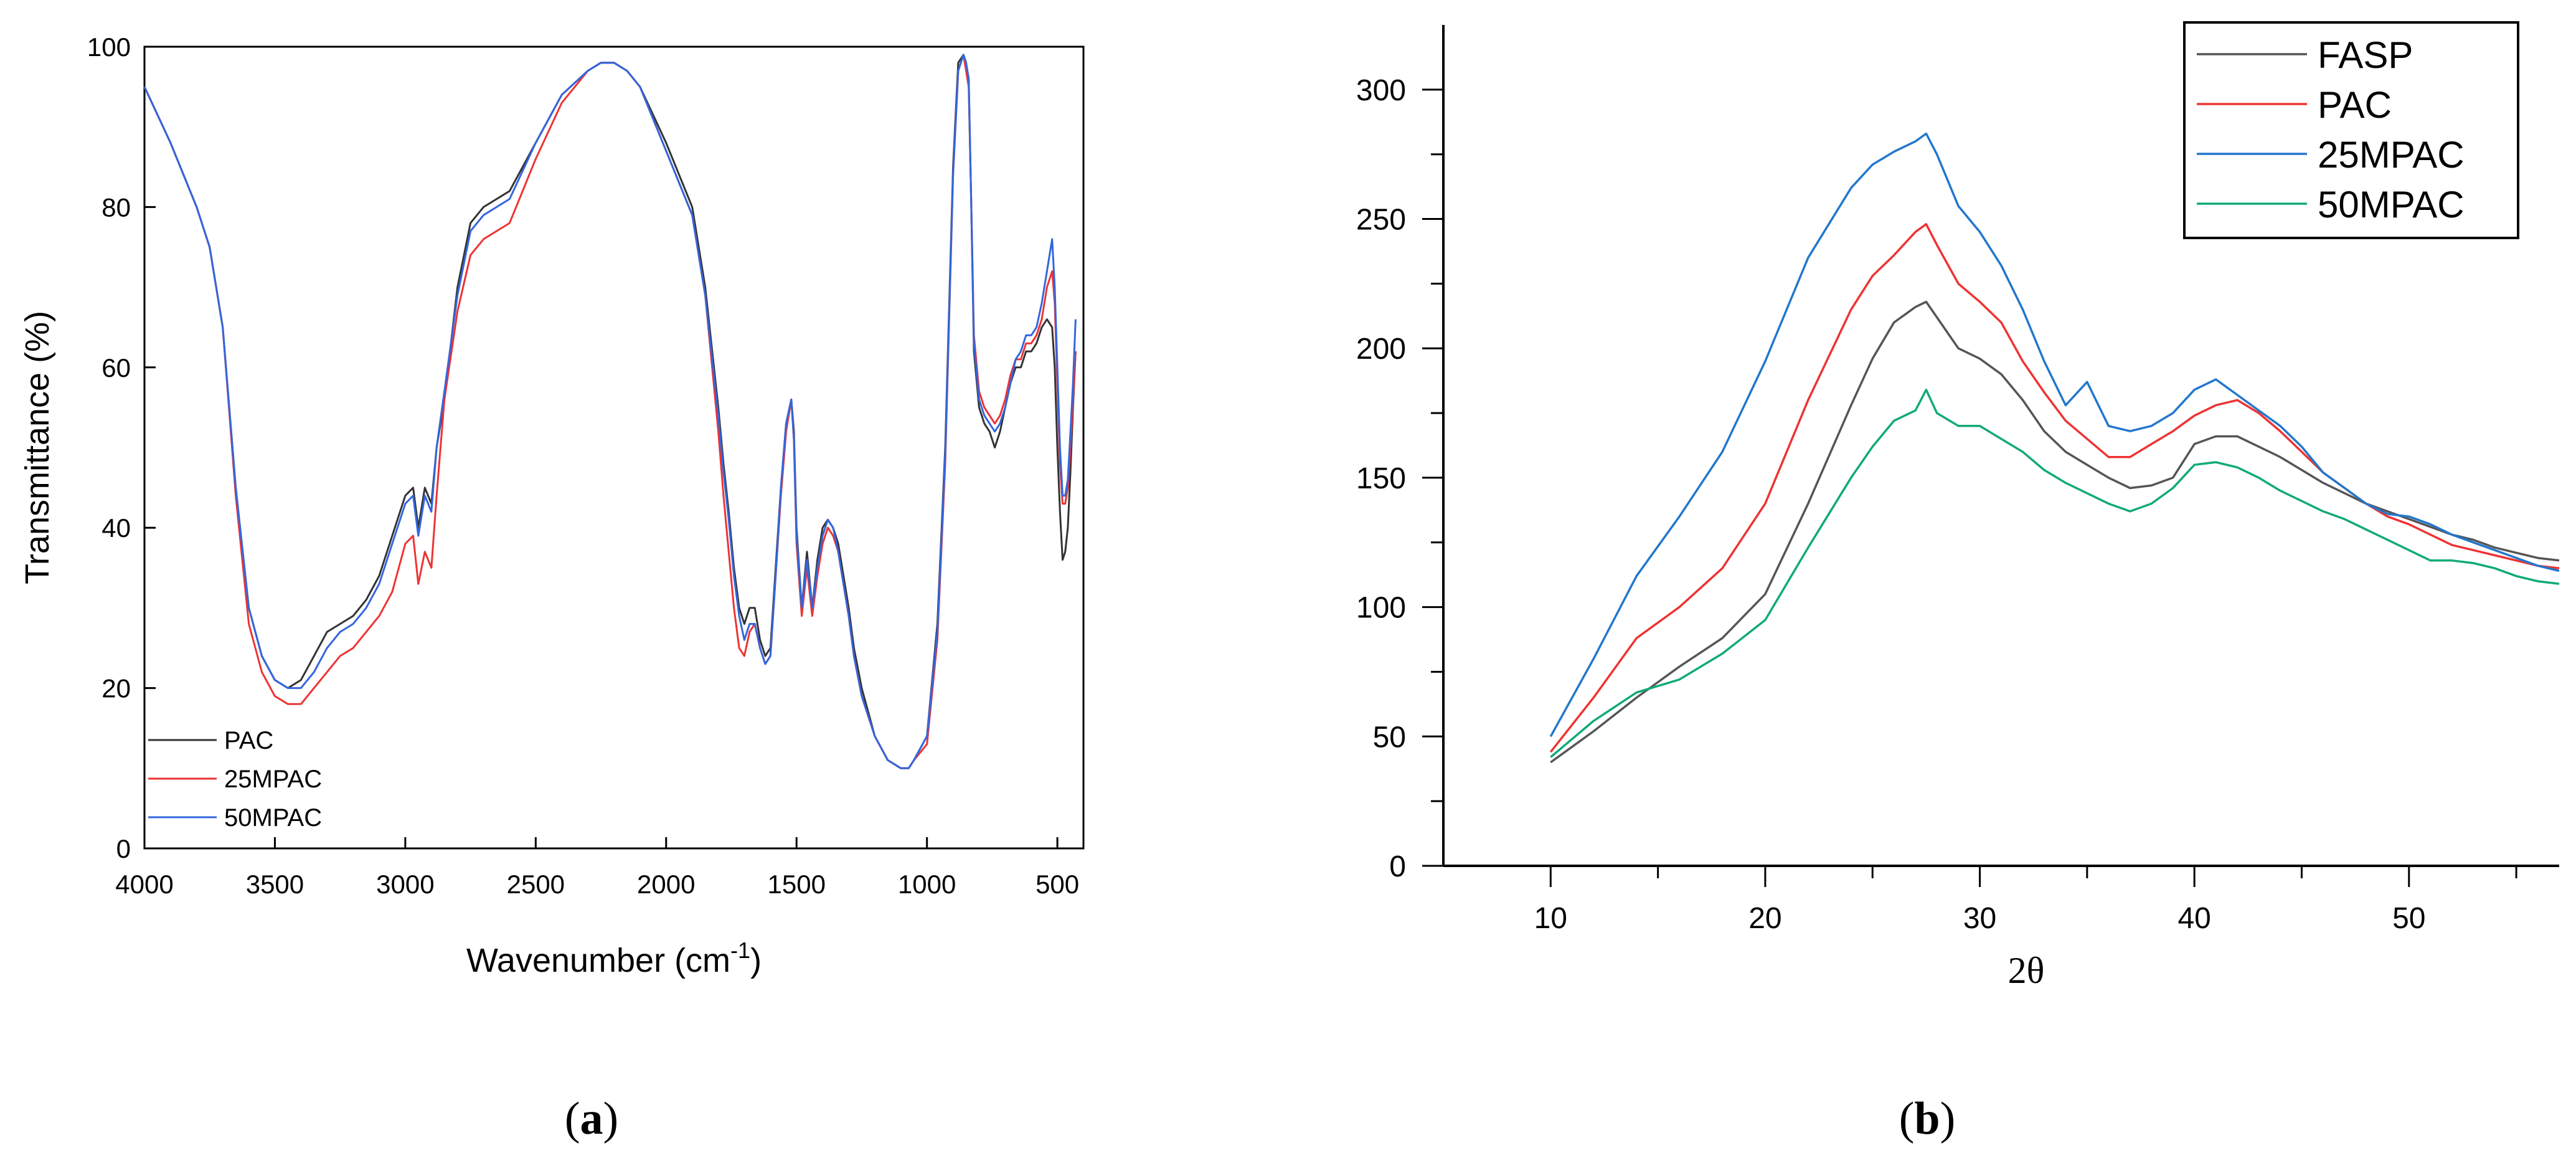 The image size is (2576, 1153). I want to click on series-line-50mpac, so click(2055, 573).